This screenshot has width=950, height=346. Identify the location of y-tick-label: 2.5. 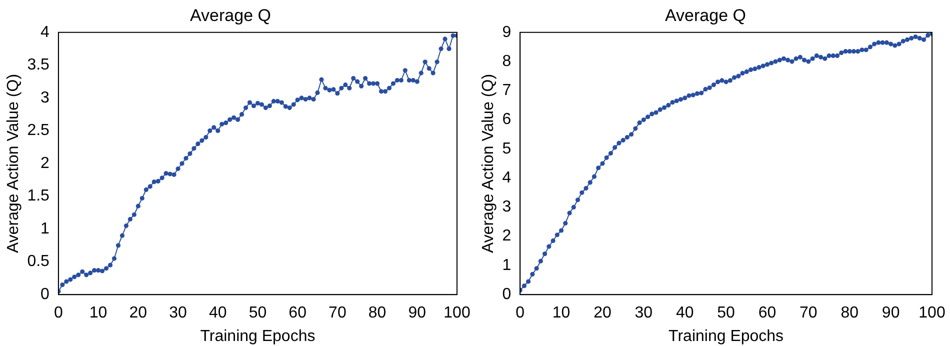
(38, 131).